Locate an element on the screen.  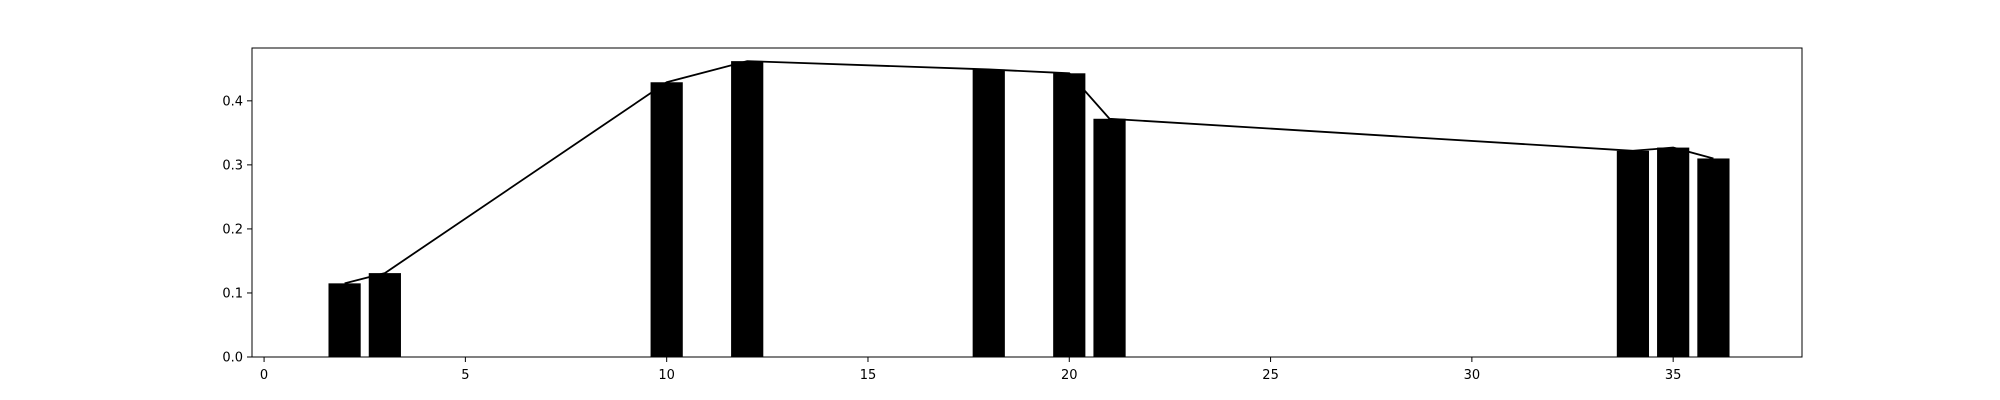
x-axis: 0 5 10 15 20 25 30 35 is located at coordinates (971, 370).